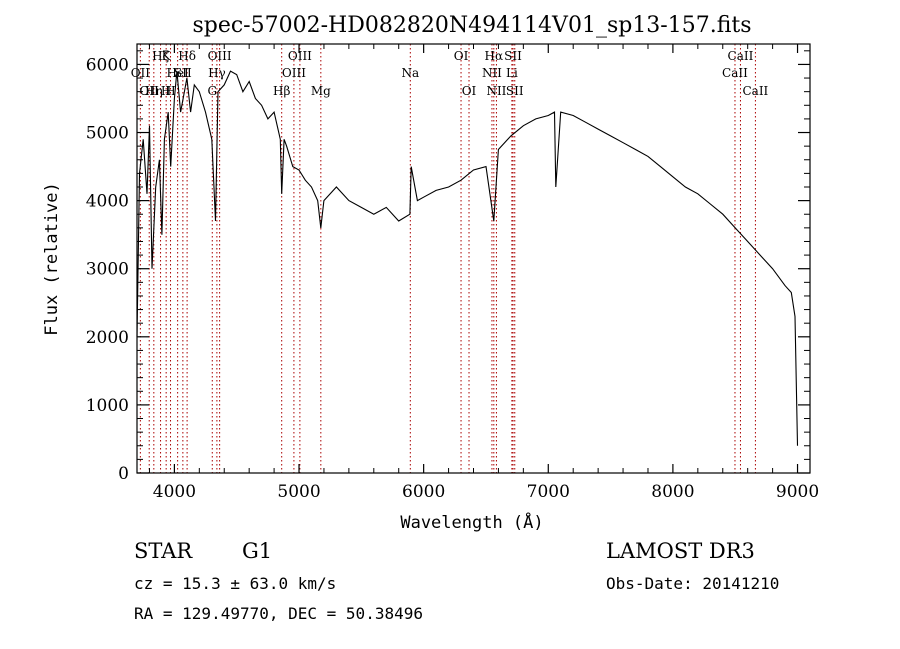  I want to click on spectral-line-label: Li, so click(512, 73).